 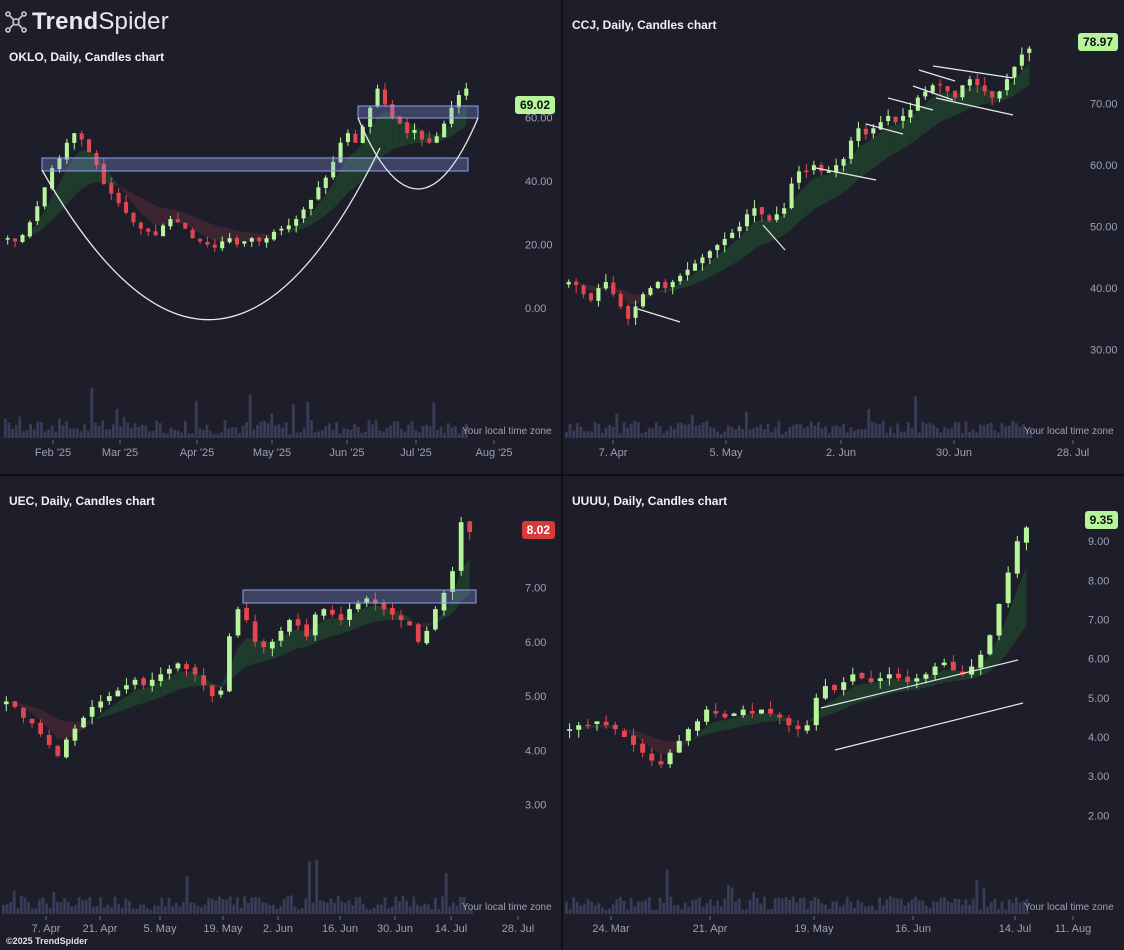 What do you see at coordinates (1098, 581) in the screenshot?
I see `y-tick-label: 8.00` at bounding box center [1098, 581].